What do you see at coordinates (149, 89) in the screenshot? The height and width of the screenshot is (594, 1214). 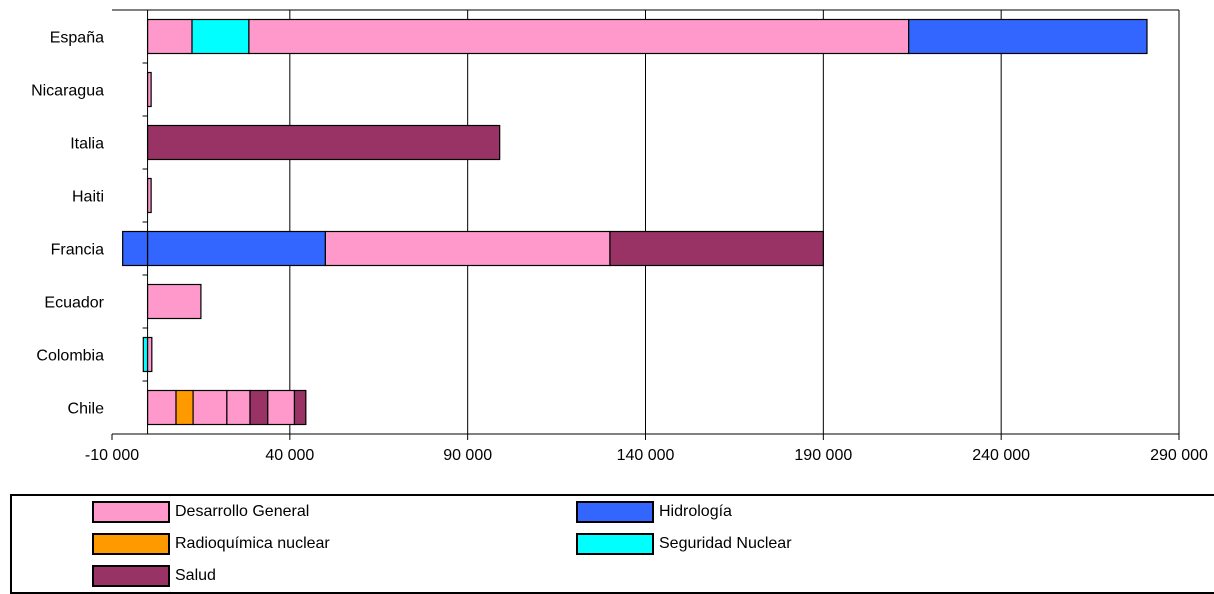 I see `bar-segment-nicaragua-desarrollo` at bounding box center [149, 89].